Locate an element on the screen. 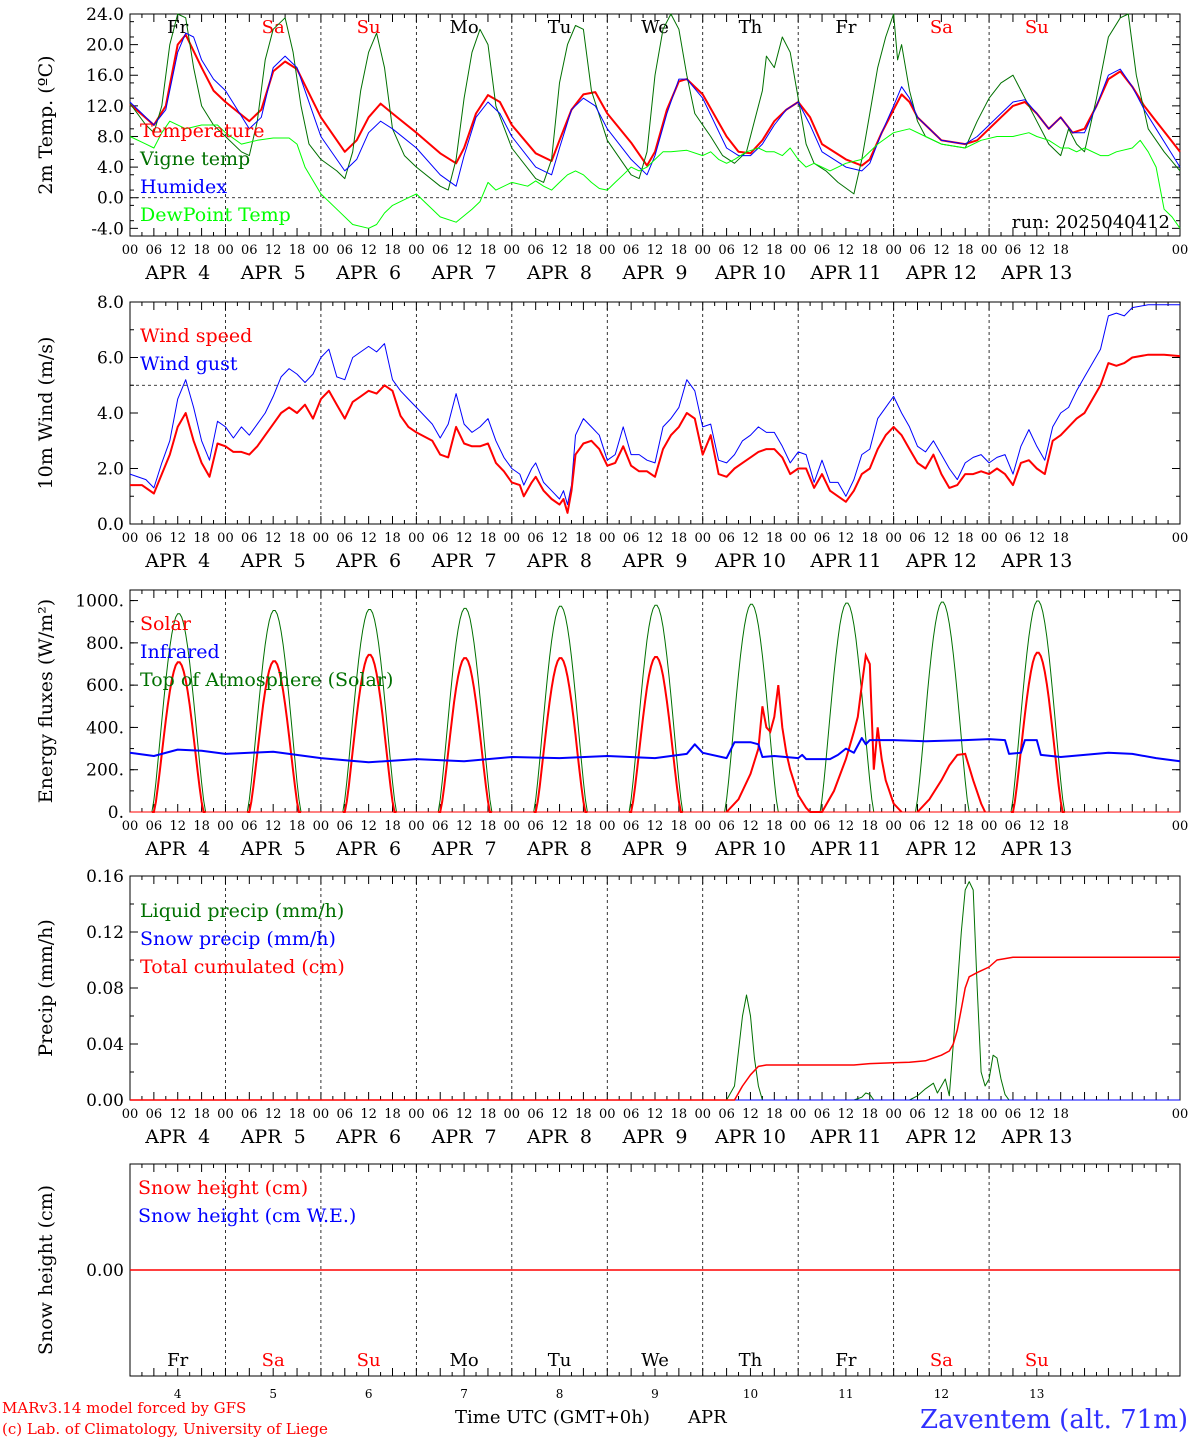 This screenshot has height=1440, width=1194. y-axis-label: 2m Temp. (ºC) is located at coordinates (46, 124).